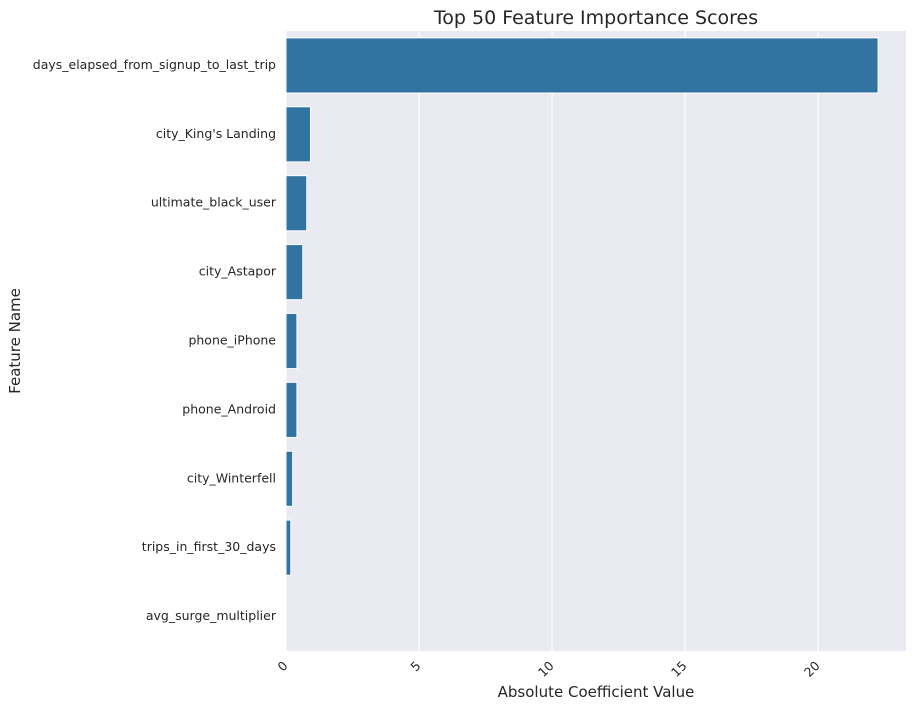  I want to click on y-tick-label: trips_in_first_30_days, so click(209, 546).